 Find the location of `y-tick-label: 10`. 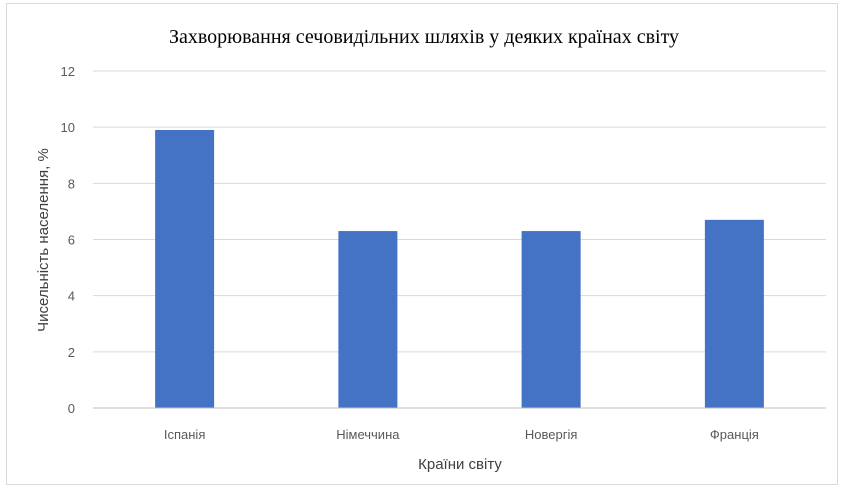

y-tick-label: 10 is located at coordinates (68, 127).